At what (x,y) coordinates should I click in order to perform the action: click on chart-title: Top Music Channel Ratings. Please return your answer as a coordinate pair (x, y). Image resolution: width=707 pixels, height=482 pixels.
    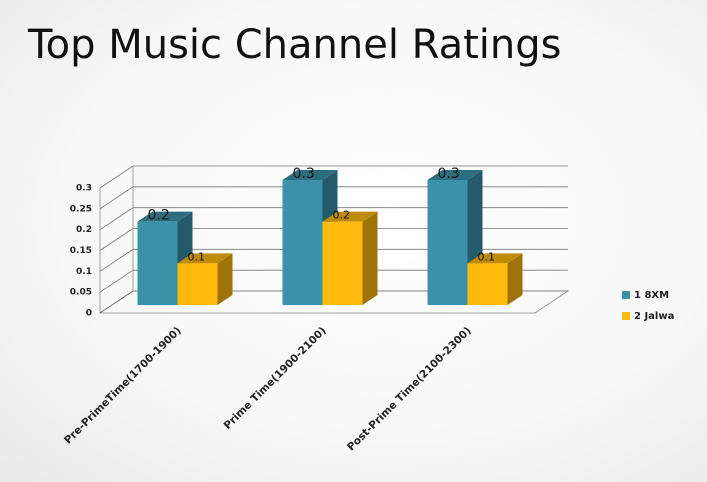
    Looking at the image, I should click on (294, 45).